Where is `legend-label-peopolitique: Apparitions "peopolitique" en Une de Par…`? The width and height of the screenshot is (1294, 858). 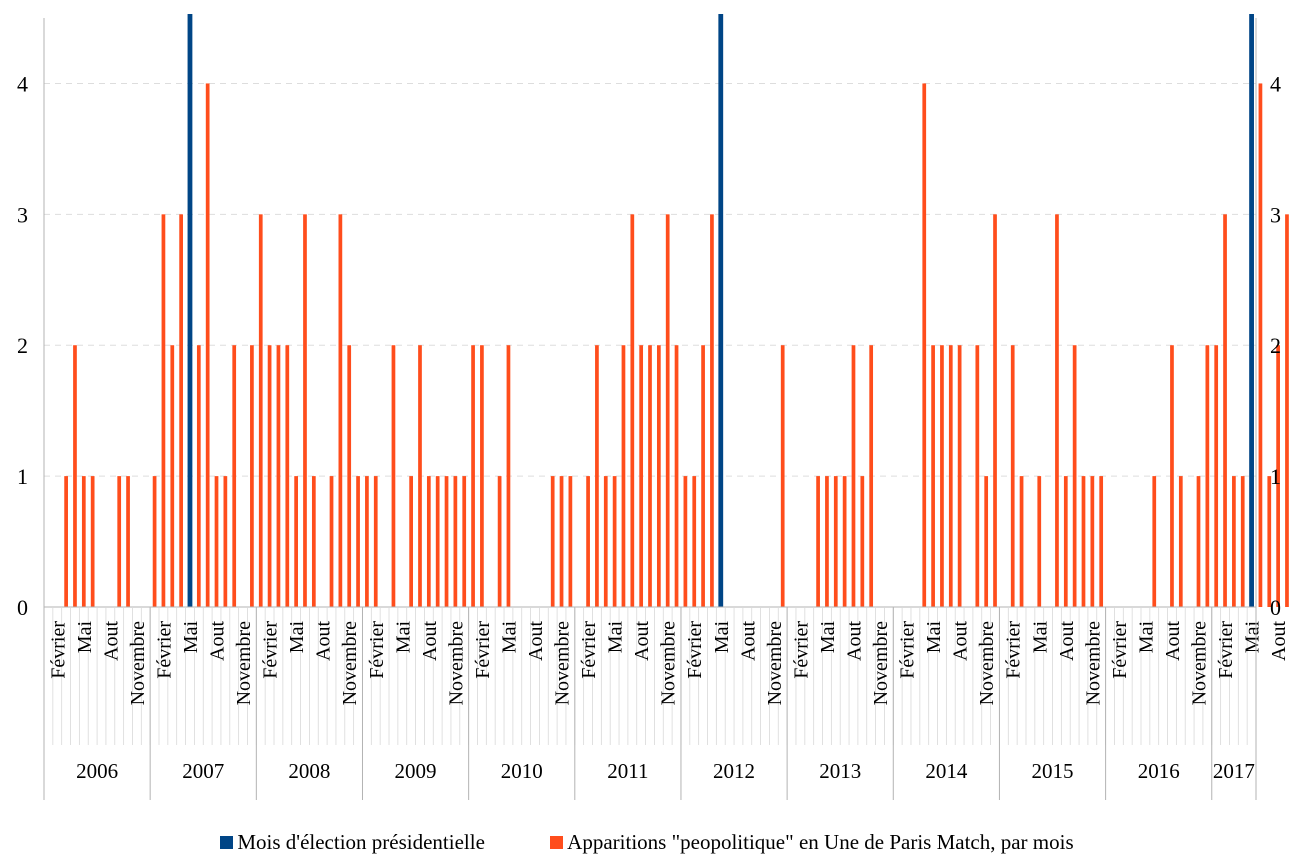
legend-label-peopolitique: Apparitions "peopolitique" en Une de Par… is located at coordinates (820, 841).